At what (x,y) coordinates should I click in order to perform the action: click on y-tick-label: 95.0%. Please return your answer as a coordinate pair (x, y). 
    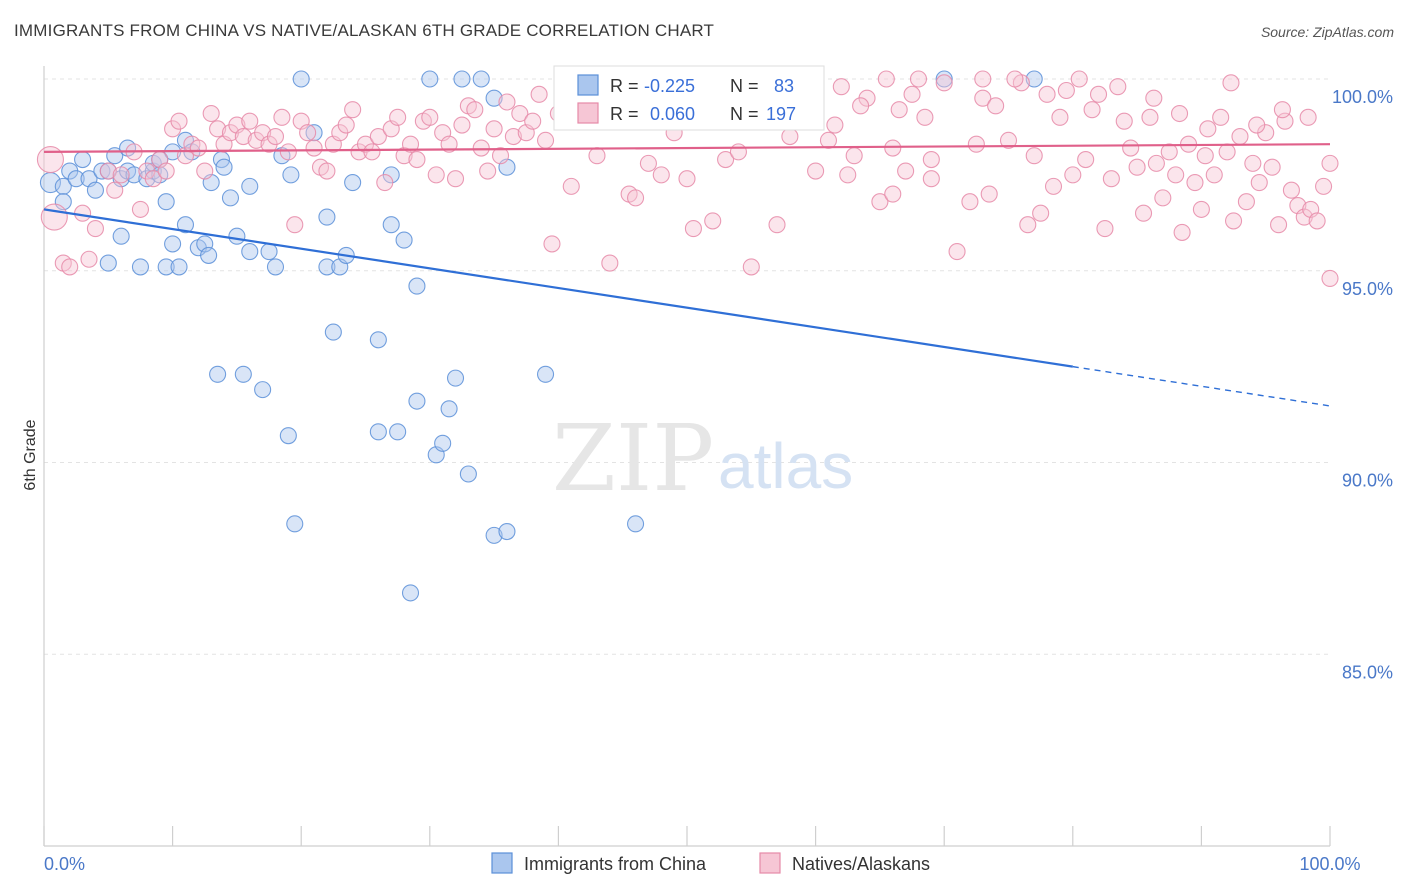
    Looking at the image, I should click on (1367, 289).